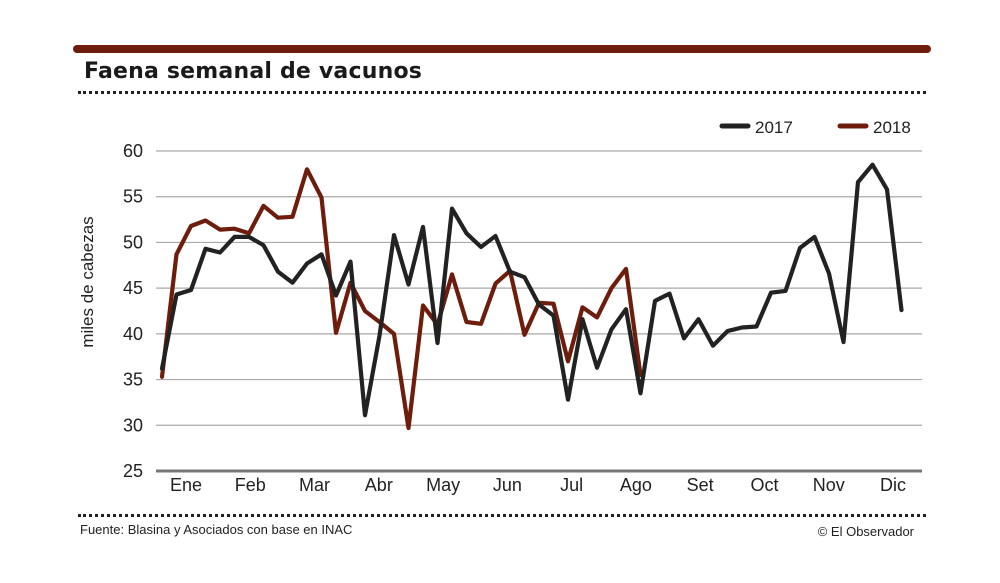 This screenshot has height=583, width=1000. Describe the element at coordinates (507, 485) in the screenshot. I see `x-tick-label: Jun` at that location.